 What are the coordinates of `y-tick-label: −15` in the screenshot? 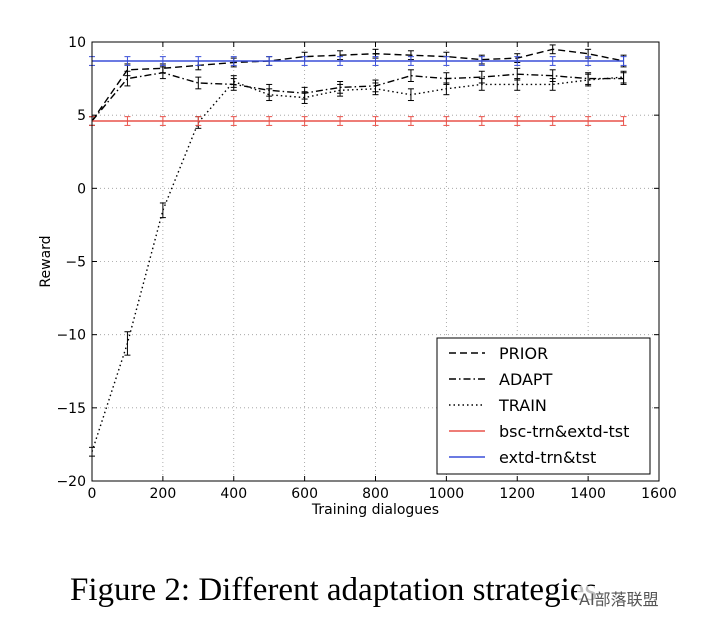 It's located at (71, 409).